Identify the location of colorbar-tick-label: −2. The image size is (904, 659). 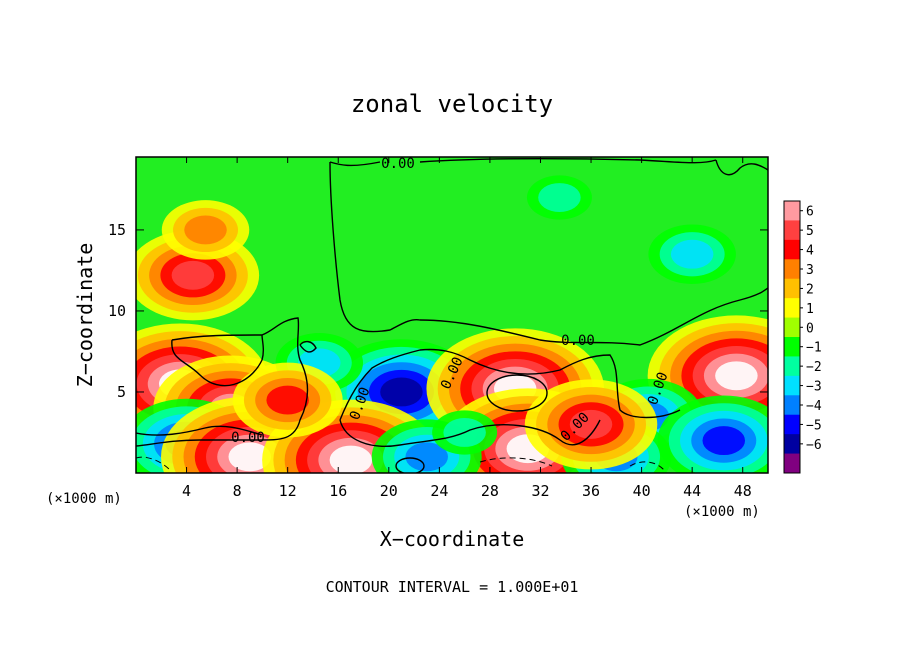
(814, 367).